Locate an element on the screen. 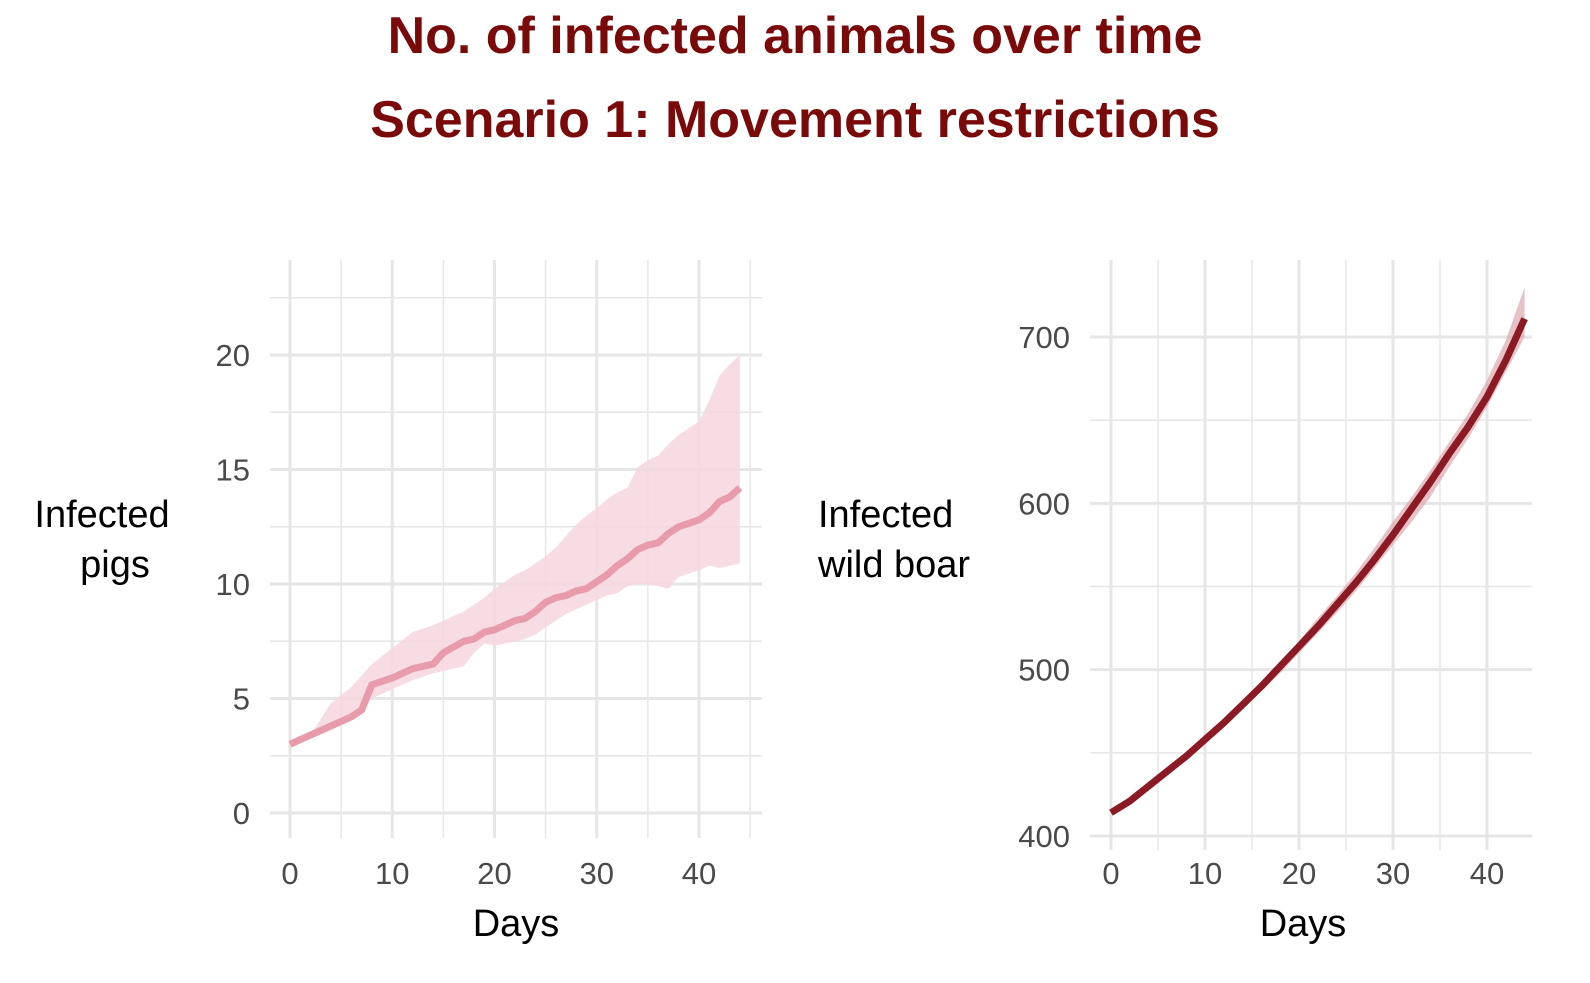  chart-title-line2: Scenario 1: Movement restrictions is located at coordinates (795, 120).